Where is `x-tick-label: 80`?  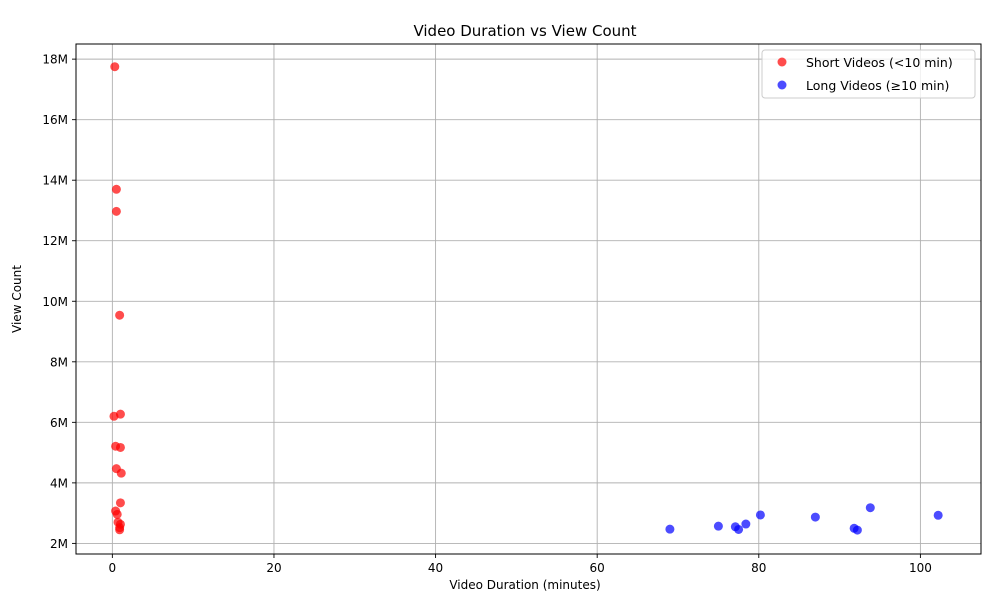
x-tick-label: 80 is located at coordinates (758, 568).